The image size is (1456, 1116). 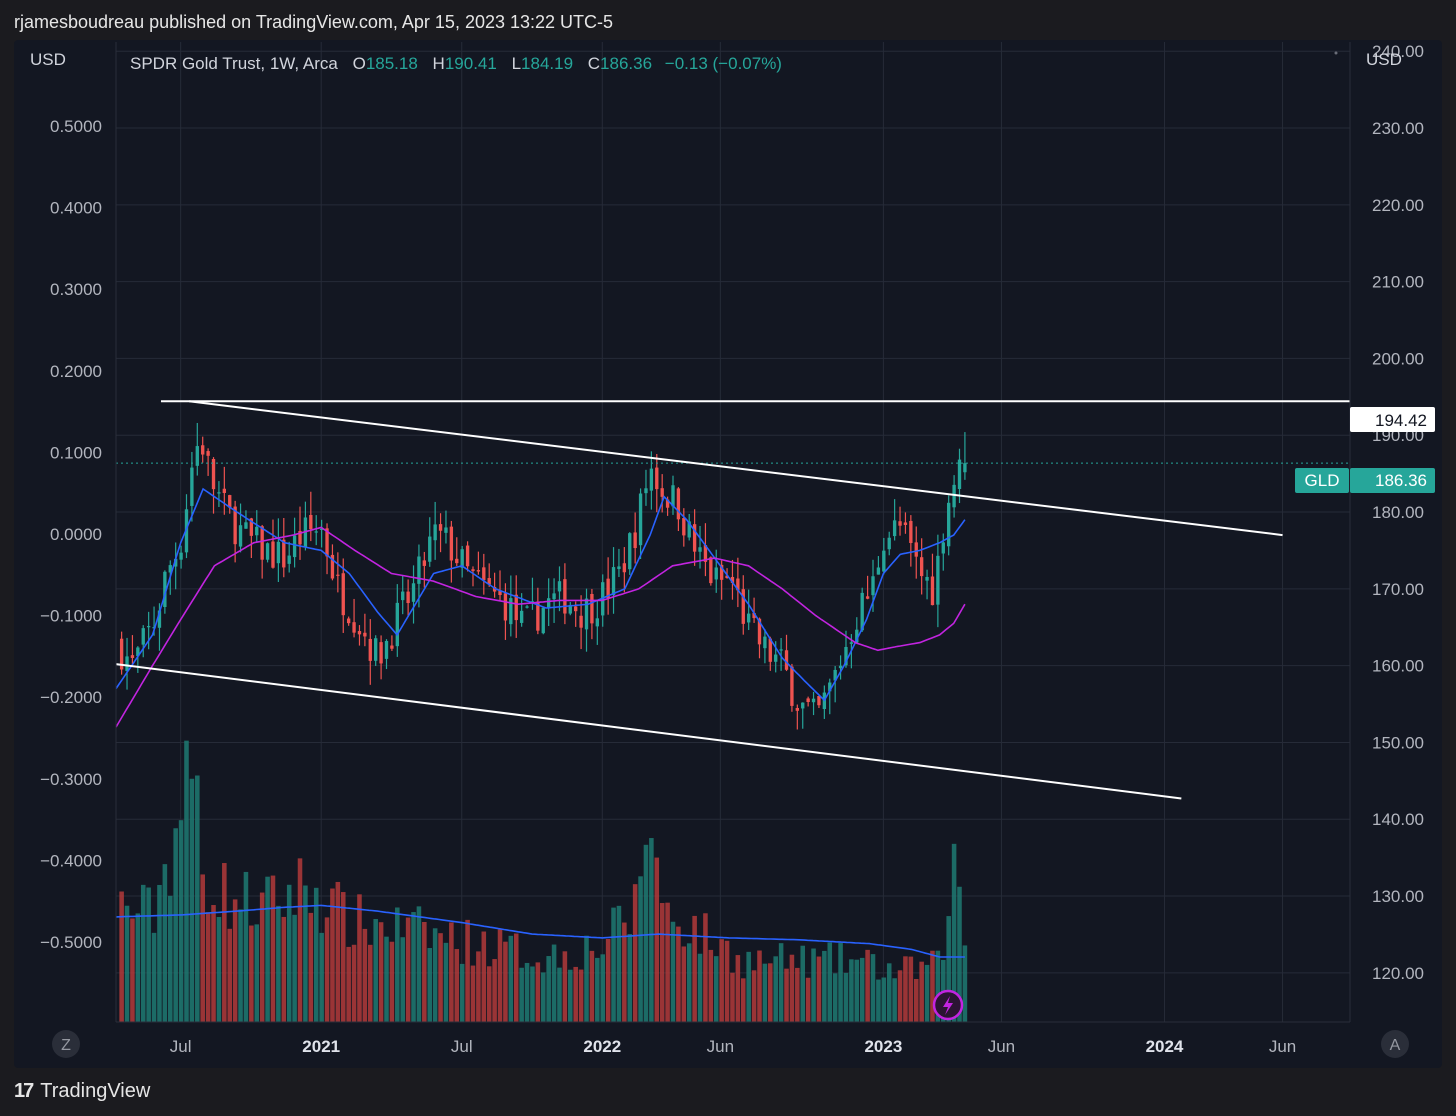 What do you see at coordinates (720, 1046) in the screenshot?
I see `x-axis-tick-label: Jun` at bounding box center [720, 1046].